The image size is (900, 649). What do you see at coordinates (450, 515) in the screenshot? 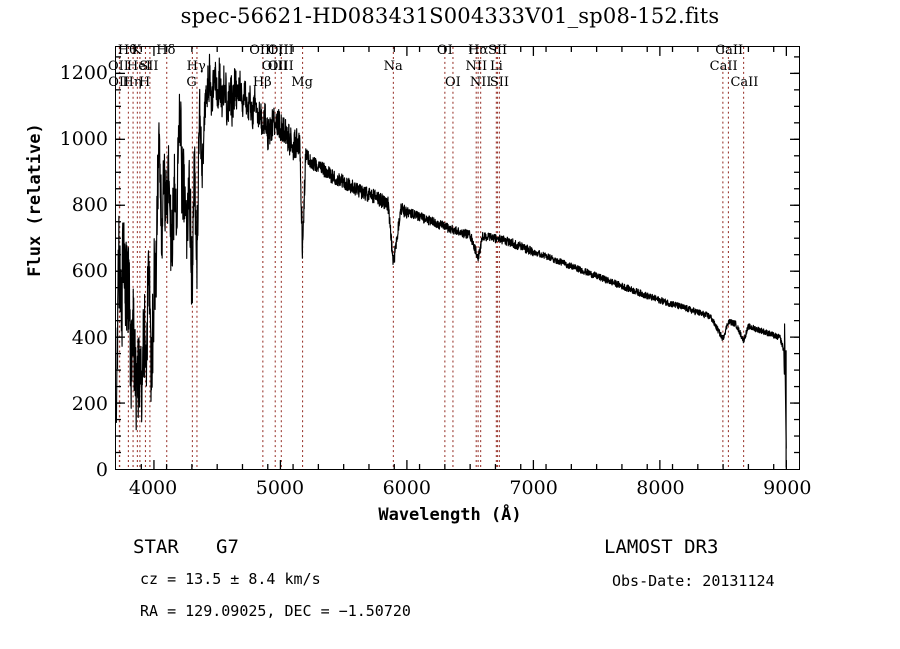
I see `x-axis-title: Wavelength (Å)` at bounding box center [450, 515].